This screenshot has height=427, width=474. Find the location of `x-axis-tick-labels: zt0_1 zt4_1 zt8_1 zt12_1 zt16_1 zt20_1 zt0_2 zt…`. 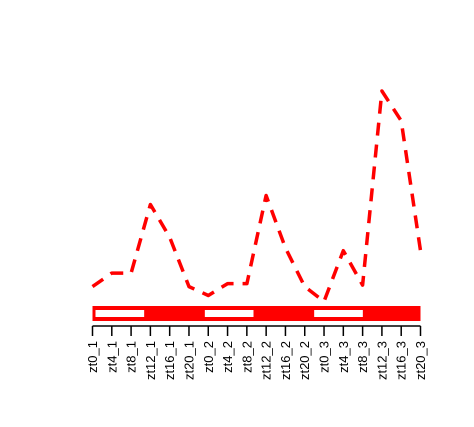

x-axis-tick-labels: zt0_1 zt4_1 zt8_1 zt12_1 zt16_1 zt20_1 zt0_2 zt… is located at coordinates (256, 360).